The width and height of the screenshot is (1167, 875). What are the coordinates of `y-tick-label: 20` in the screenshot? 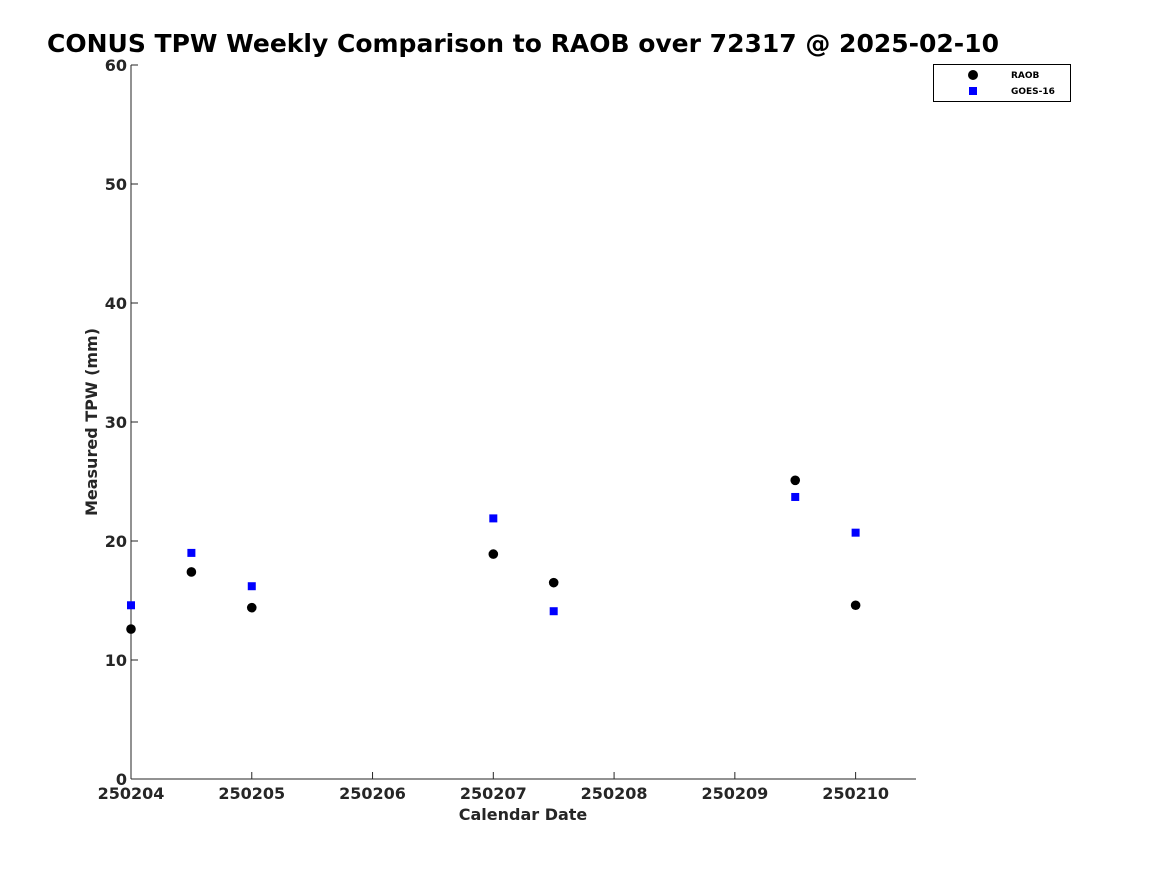 It's located at (116, 541).